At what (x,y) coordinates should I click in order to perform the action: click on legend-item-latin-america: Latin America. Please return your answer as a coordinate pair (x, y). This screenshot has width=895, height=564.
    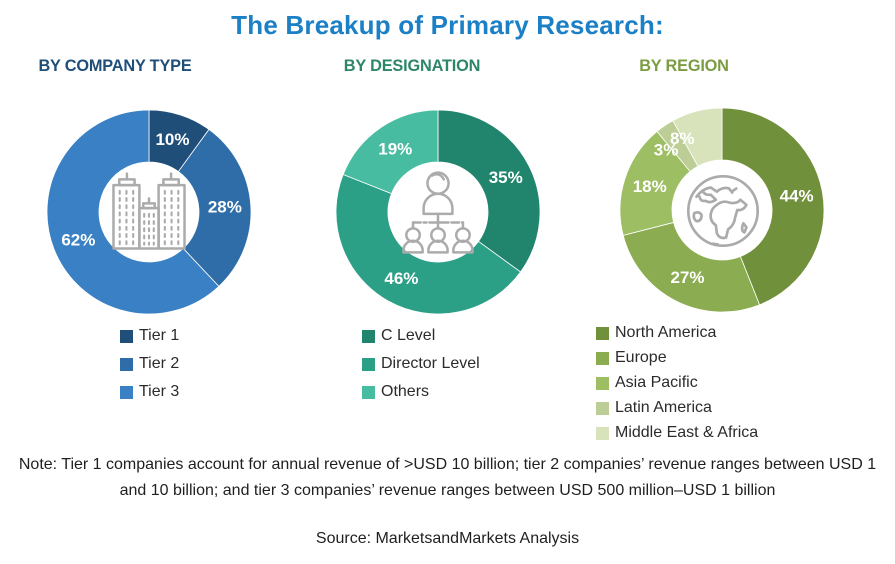
    Looking at the image, I should click on (677, 408).